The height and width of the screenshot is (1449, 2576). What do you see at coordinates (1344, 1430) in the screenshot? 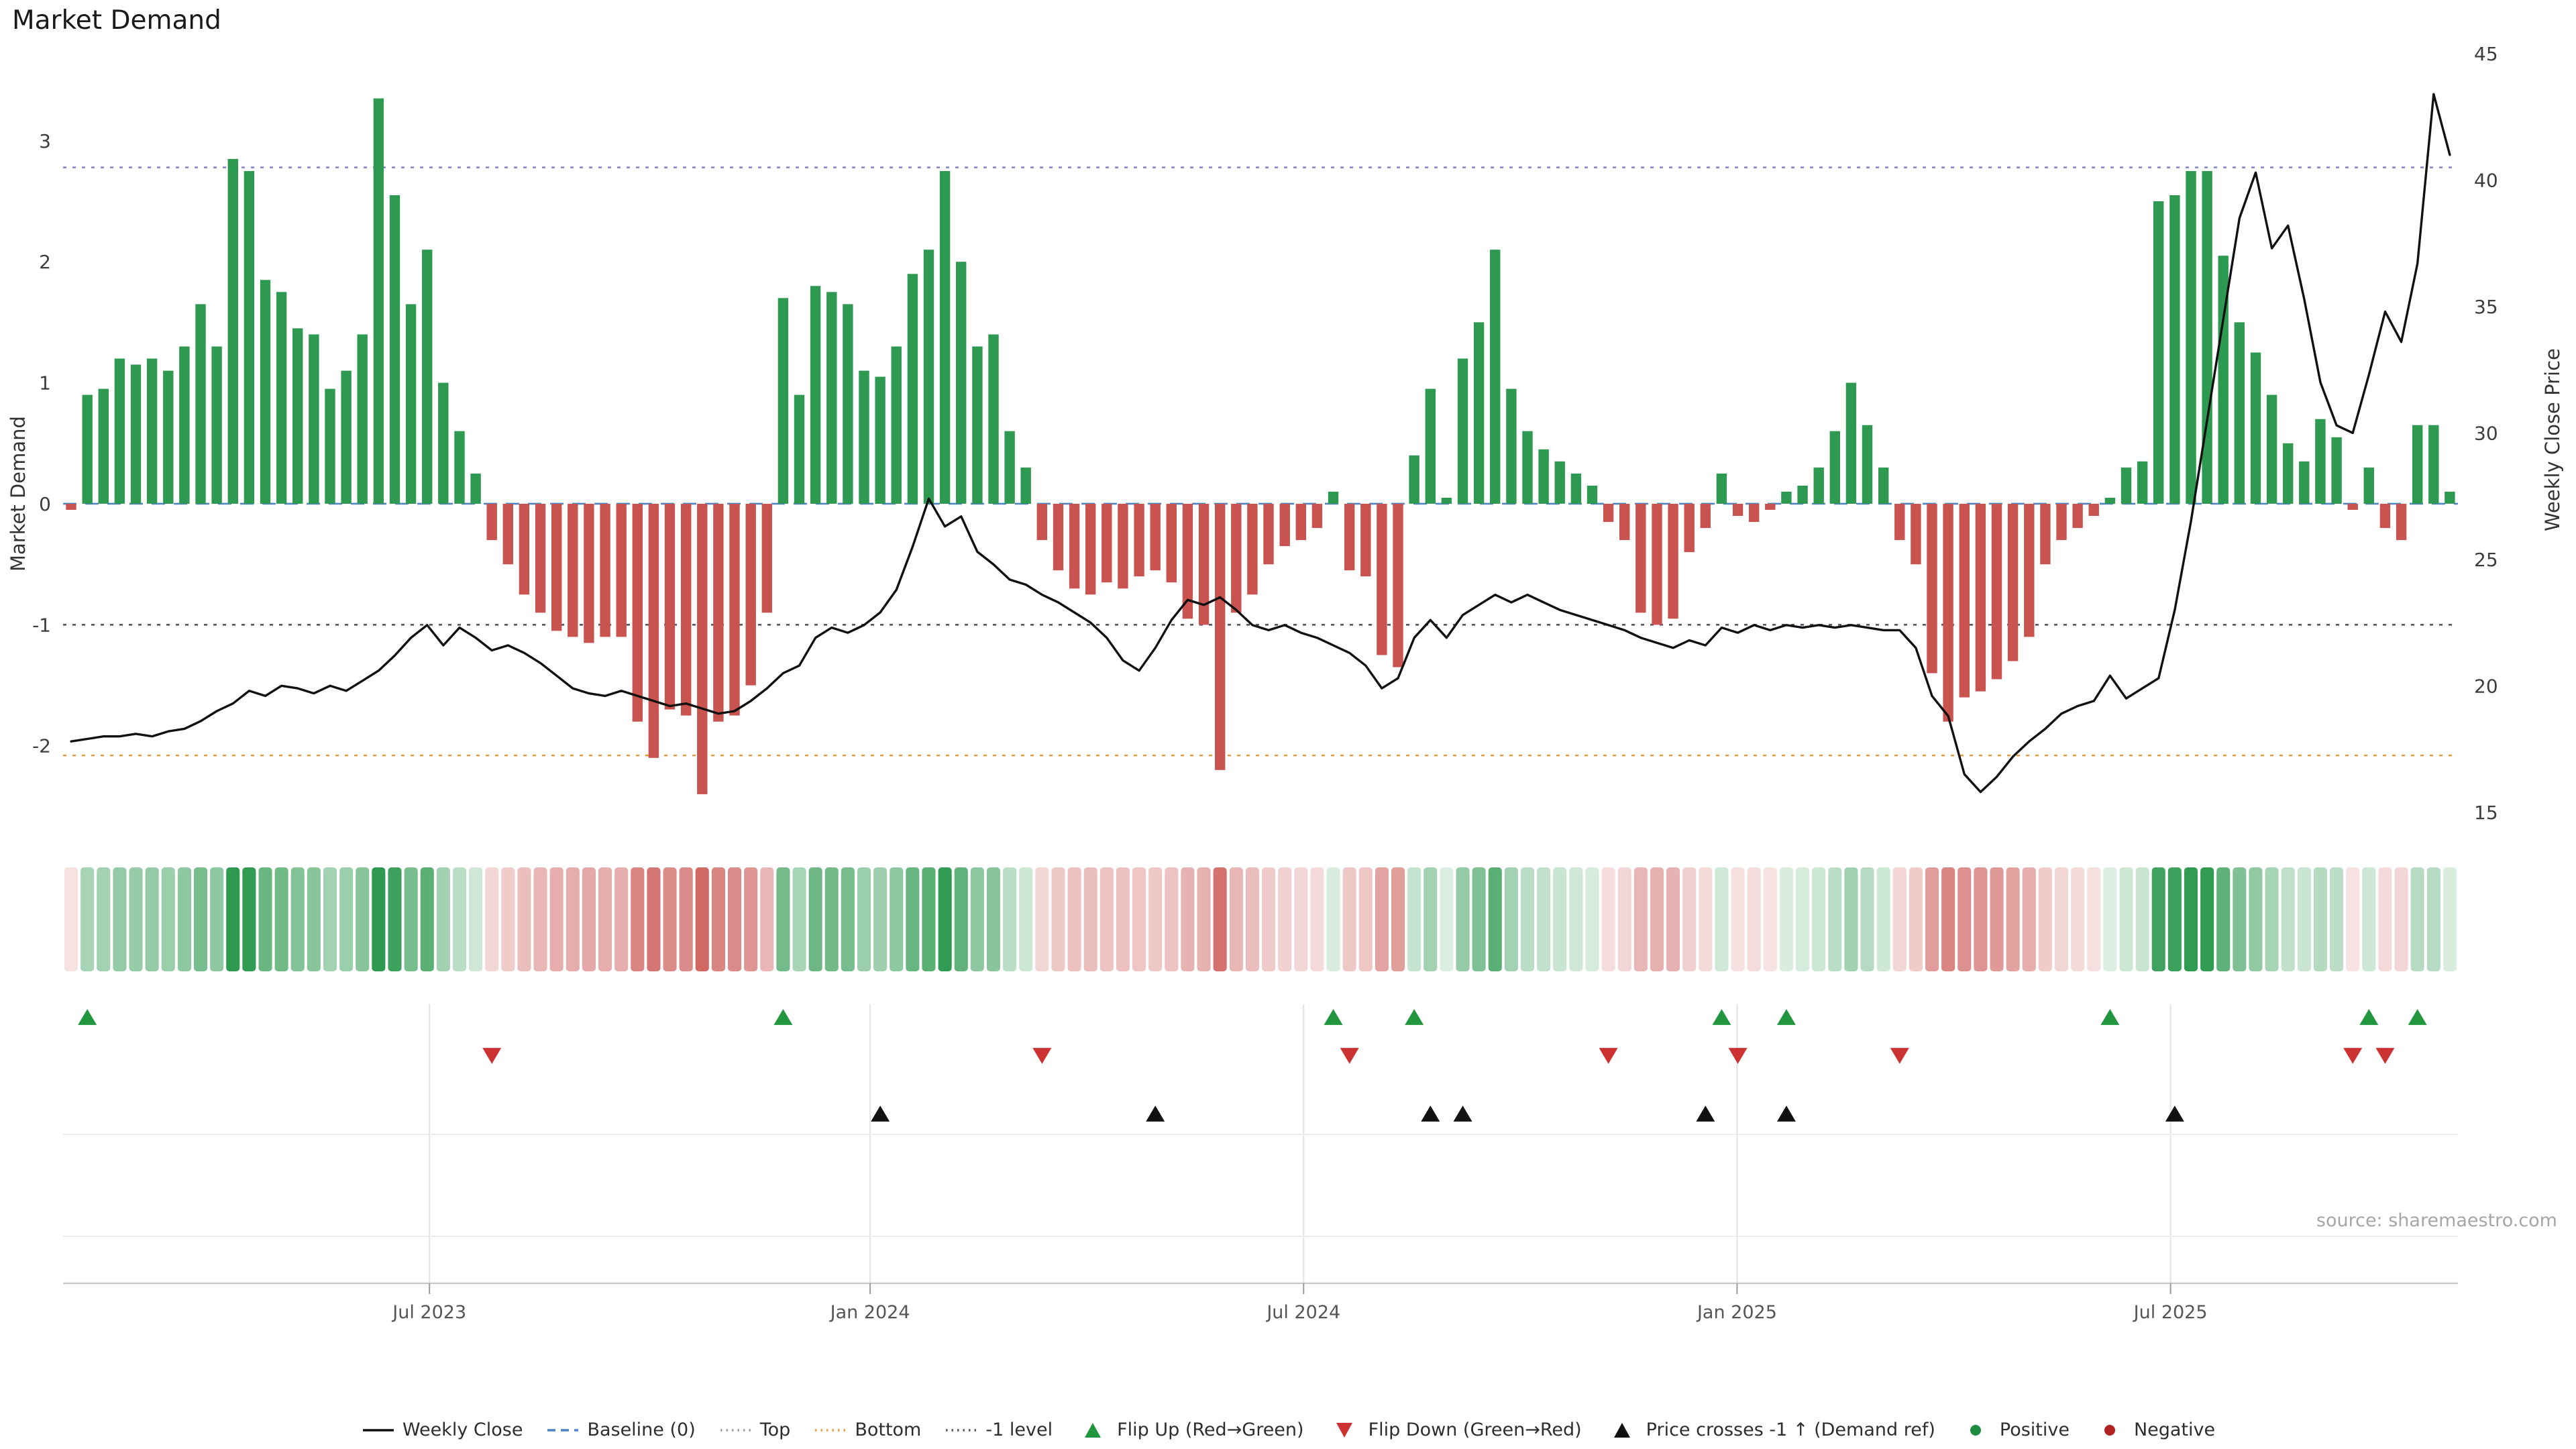
I see `triangle-down-glyph` at bounding box center [1344, 1430].